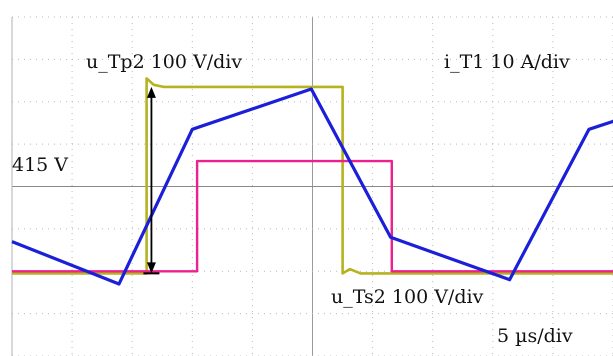 This screenshot has height=356, width=613. What do you see at coordinates (40, 165) in the screenshot?
I see `label-415v: 415 V` at bounding box center [40, 165].